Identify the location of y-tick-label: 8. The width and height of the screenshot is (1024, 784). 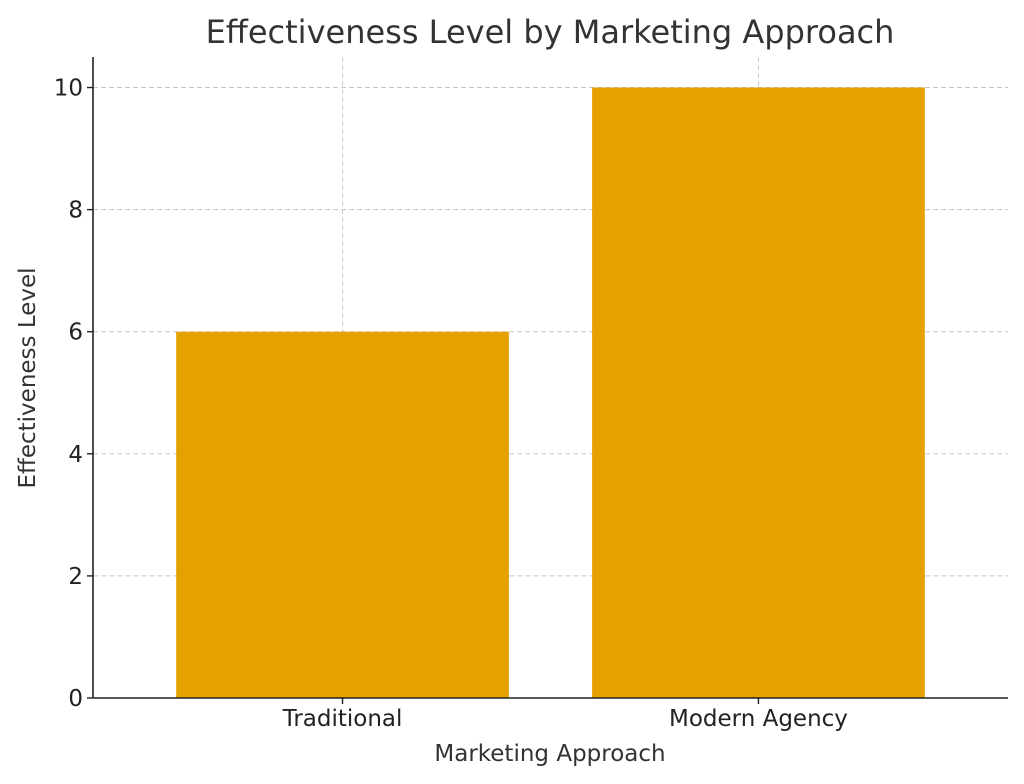
(75, 211).